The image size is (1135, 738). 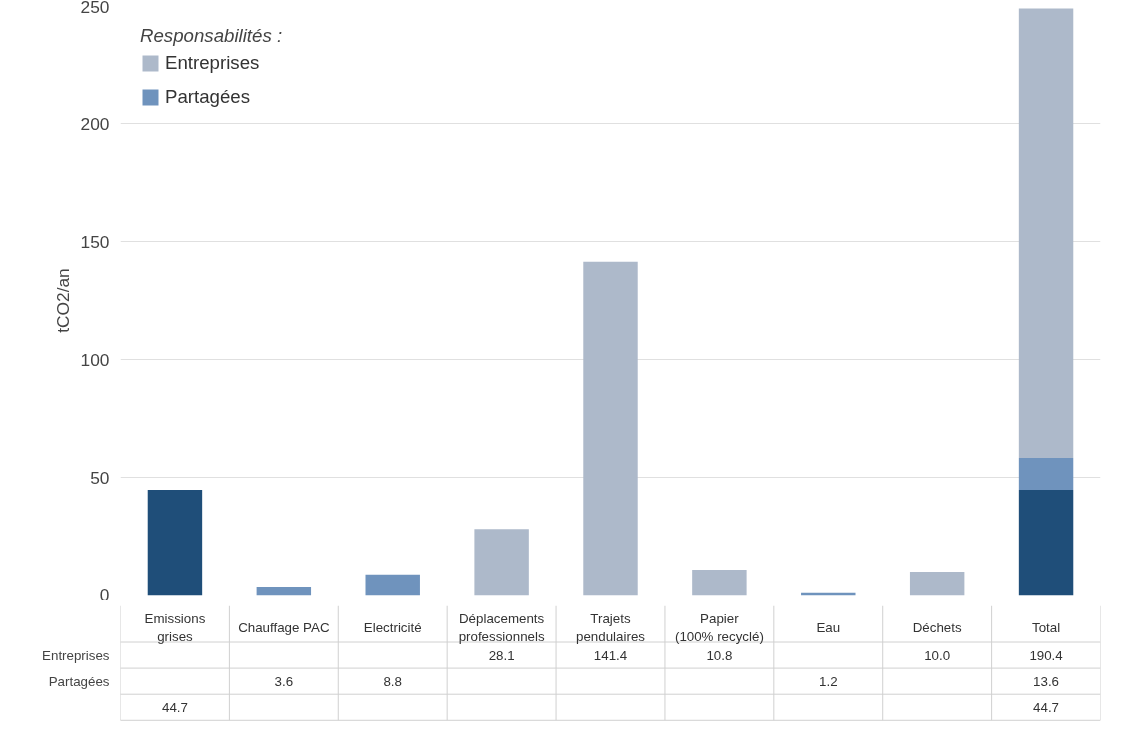 I want to click on x-tick-label: Déplacements professionnels, so click(x=501, y=628).